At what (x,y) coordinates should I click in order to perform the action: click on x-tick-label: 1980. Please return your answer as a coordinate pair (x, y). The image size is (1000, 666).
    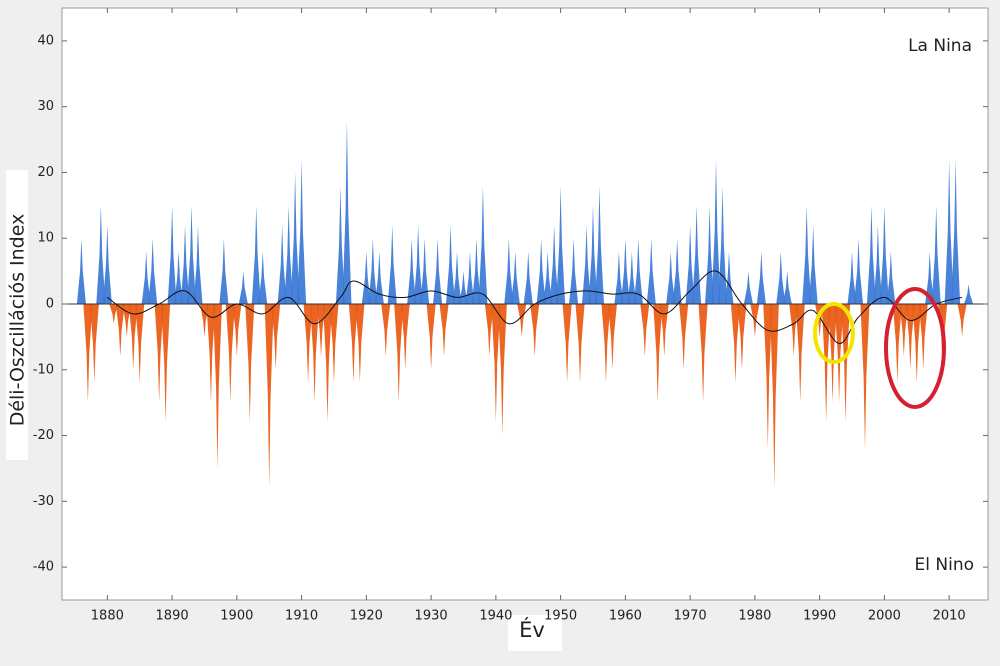
    Looking at the image, I should click on (754, 616).